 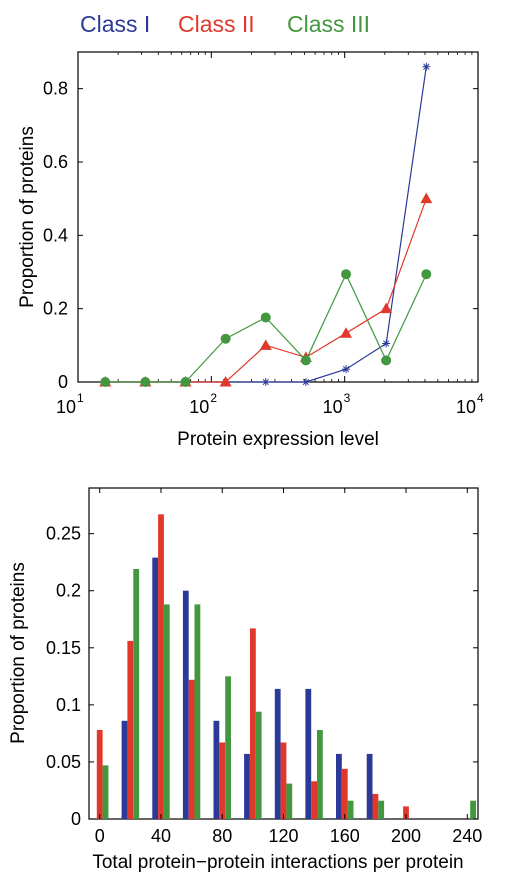 I want to click on bottom-y-tick-label: 0.2, so click(x=68, y=591).